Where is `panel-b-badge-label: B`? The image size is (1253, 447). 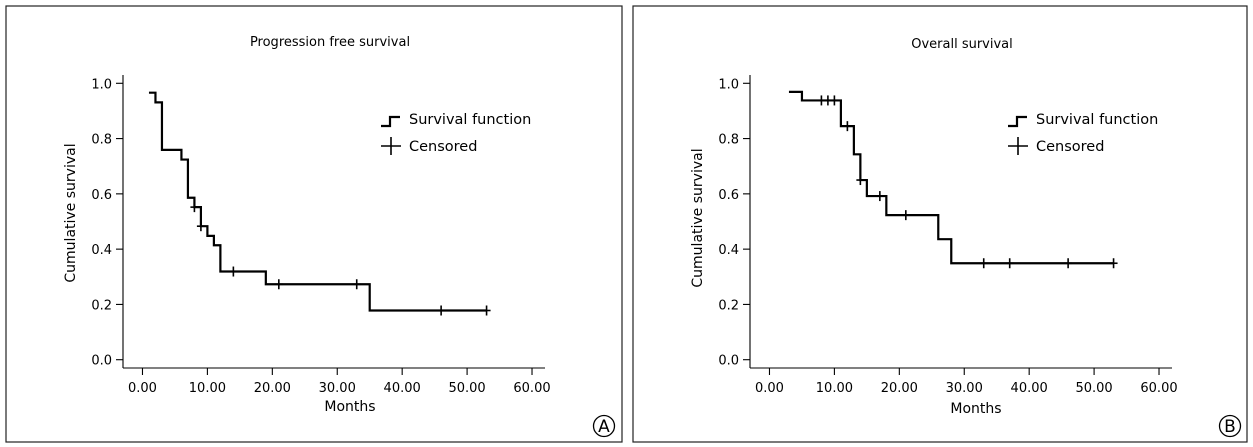
panel-b-badge-label: B is located at coordinates (1230, 427).